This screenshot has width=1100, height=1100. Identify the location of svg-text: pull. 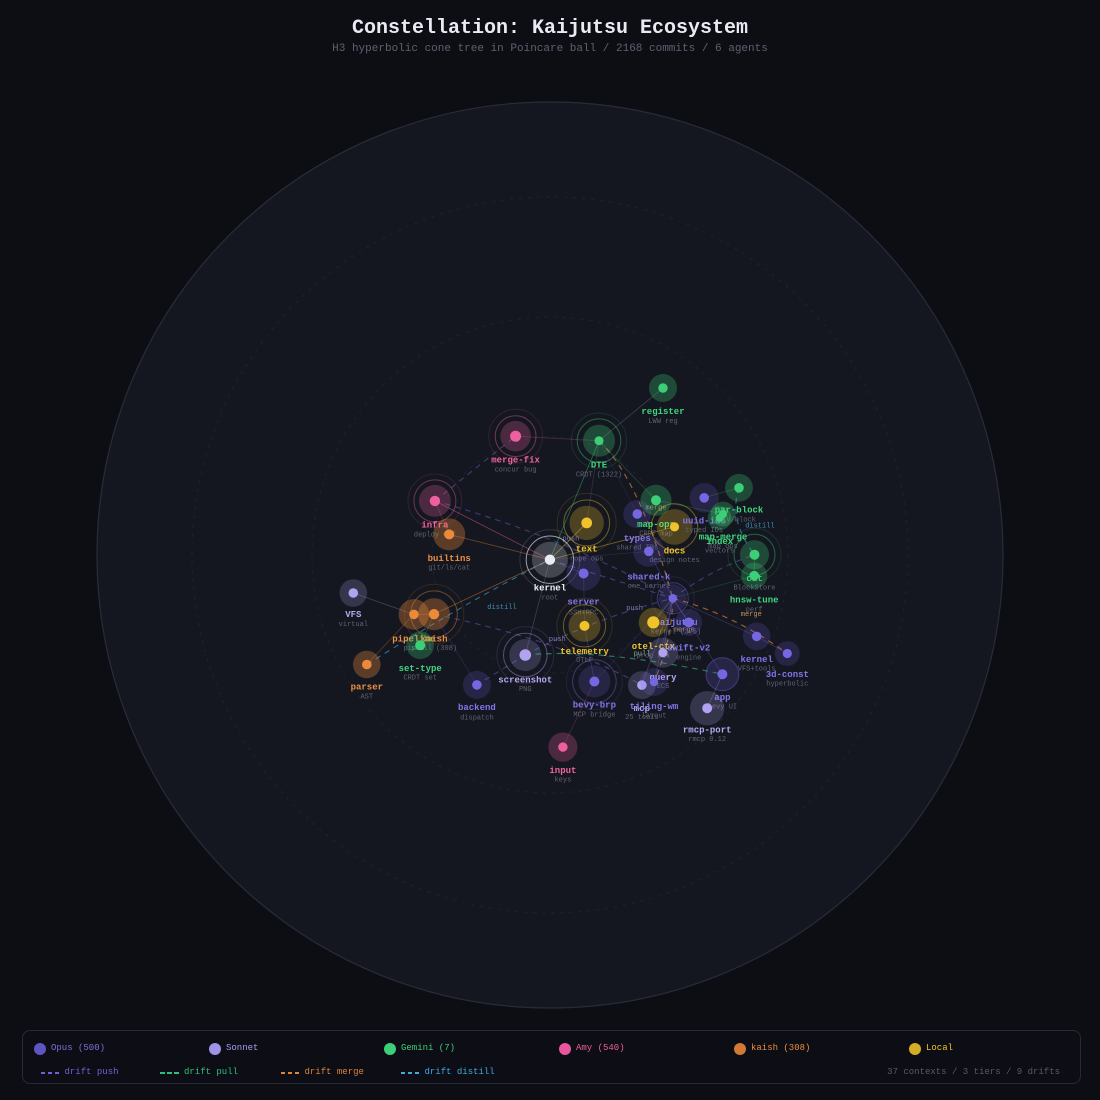
(642, 655).